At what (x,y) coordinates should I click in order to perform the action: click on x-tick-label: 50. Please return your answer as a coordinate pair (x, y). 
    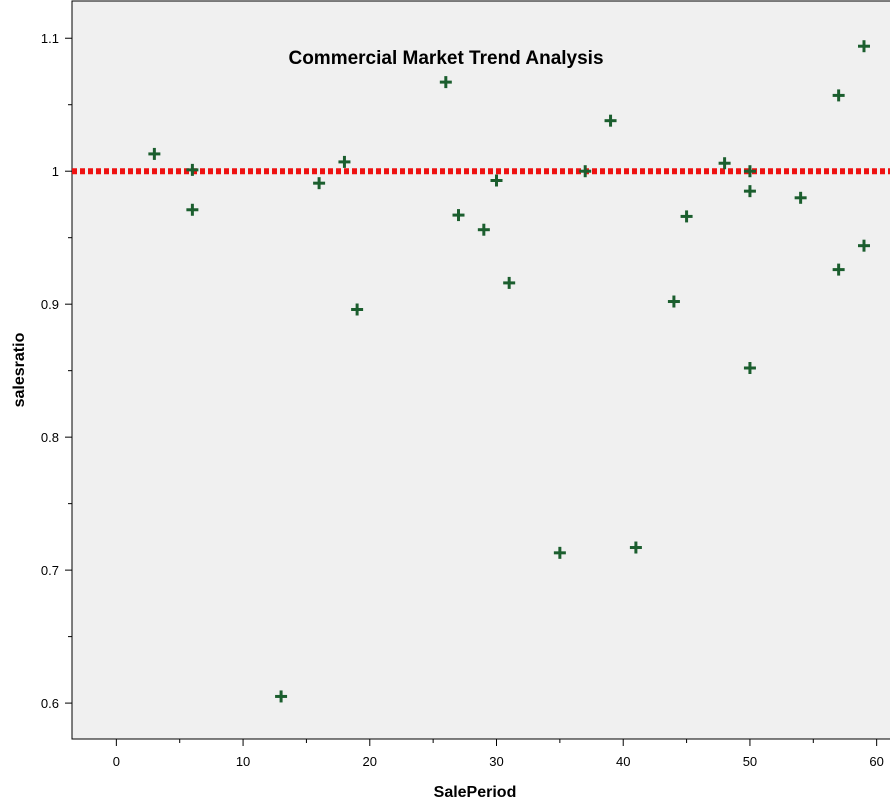
    Looking at the image, I should click on (750, 761).